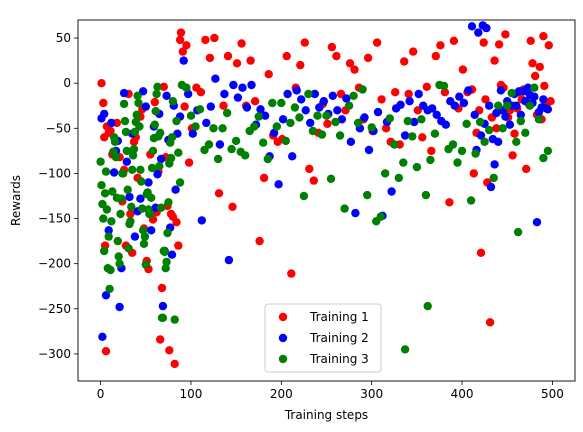 This screenshot has width=583, height=432. What do you see at coordinates (54, 219) in the screenshot?
I see `y-tick-label: −150` at bounding box center [54, 219].